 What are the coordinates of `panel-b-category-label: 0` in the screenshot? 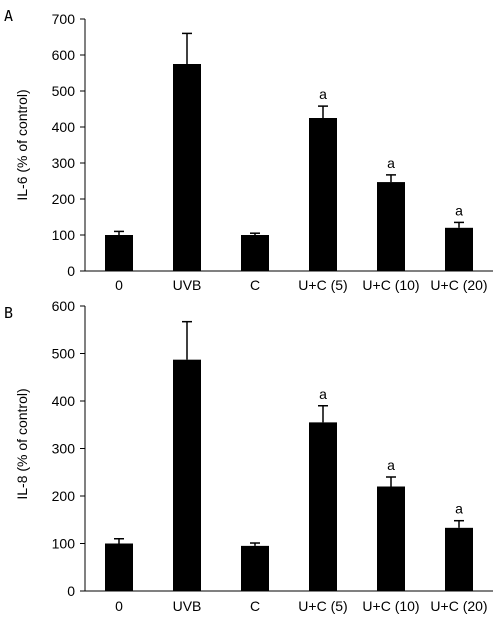 It's located at (119, 606).